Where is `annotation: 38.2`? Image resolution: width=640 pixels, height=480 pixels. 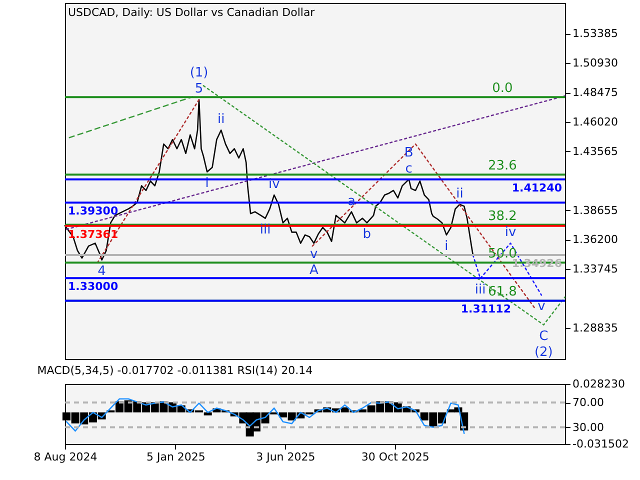 annotation: 38.2 is located at coordinates (502, 216).